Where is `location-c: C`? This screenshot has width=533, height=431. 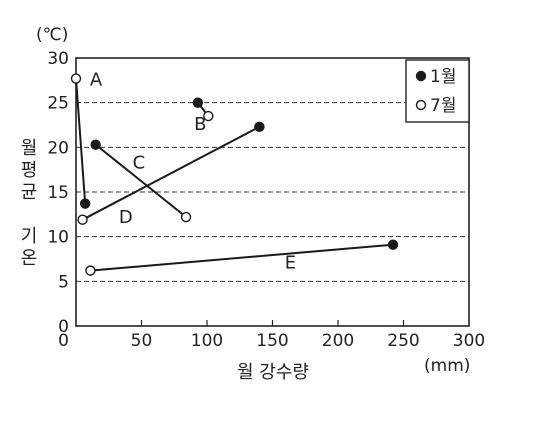
location-c: C is located at coordinates (141, 181).